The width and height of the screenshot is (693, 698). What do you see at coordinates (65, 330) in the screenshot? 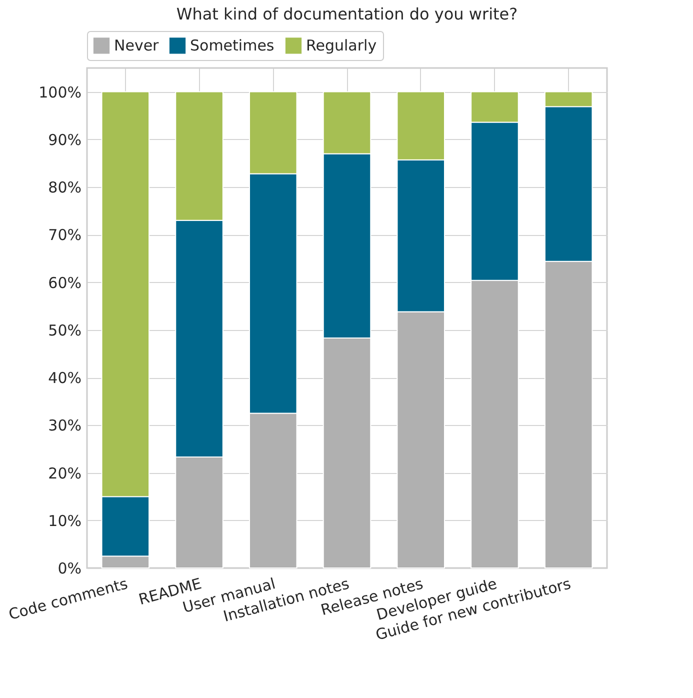
I see `y-tick-label: 50%` at bounding box center [65, 330].